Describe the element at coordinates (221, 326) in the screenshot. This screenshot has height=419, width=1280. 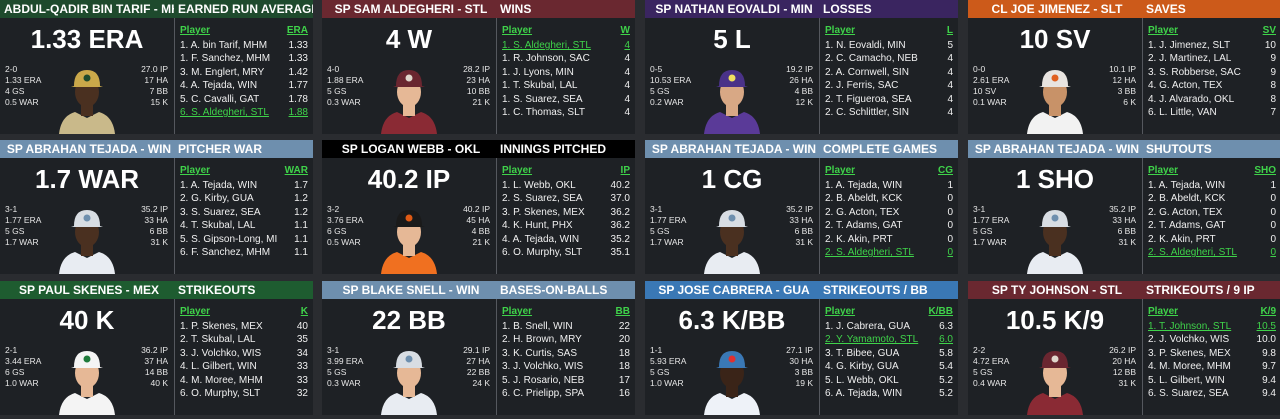
I see `leader-name: 1. P. Skenes, MEX` at that location.